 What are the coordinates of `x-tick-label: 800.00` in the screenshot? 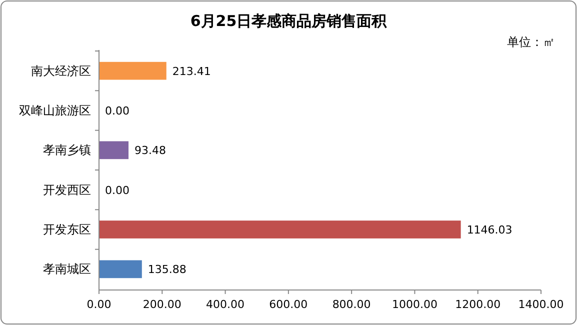 It's located at (351, 304).